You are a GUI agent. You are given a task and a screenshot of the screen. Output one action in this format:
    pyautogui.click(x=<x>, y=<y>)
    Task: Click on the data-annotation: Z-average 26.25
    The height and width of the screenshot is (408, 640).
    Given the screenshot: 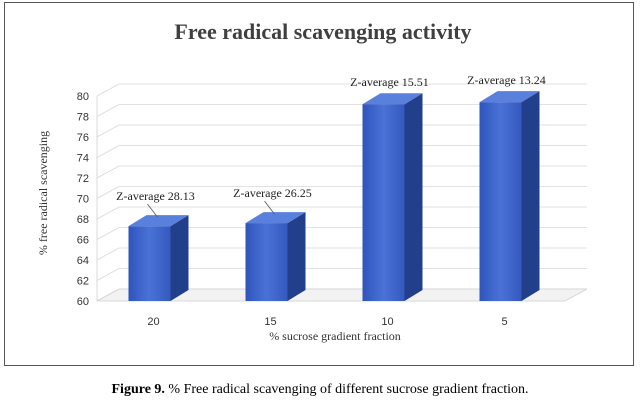 What is the action you would take?
    pyautogui.click(x=272, y=193)
    